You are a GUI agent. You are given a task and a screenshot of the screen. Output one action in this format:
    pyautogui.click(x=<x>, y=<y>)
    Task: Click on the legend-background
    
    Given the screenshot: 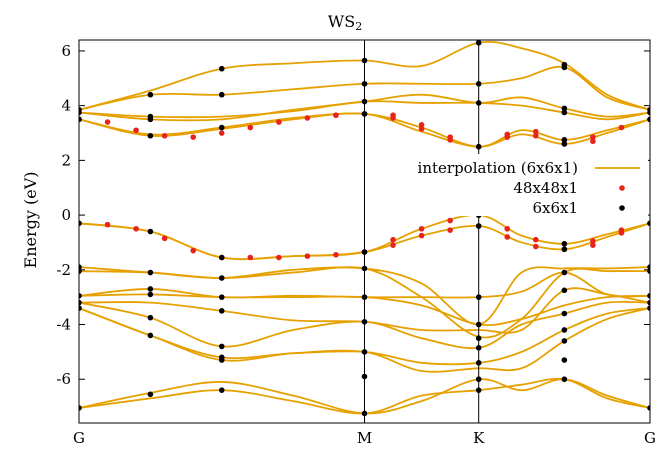 What is the action you would take?
    pyautogui.click(x=528, y=185)
    